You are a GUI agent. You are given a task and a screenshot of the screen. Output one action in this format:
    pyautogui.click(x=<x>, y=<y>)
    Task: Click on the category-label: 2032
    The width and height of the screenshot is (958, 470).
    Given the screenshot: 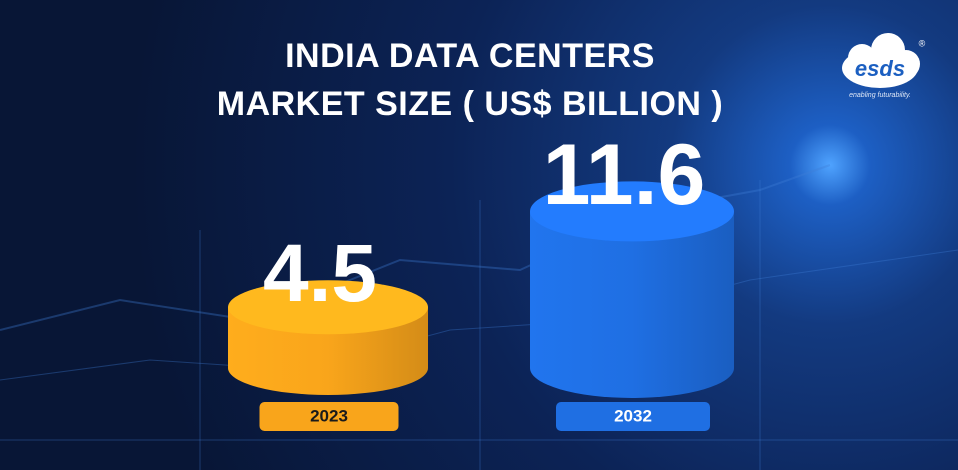 What is the action you would take?
    pyautogui.click(x=633, y=415)
    